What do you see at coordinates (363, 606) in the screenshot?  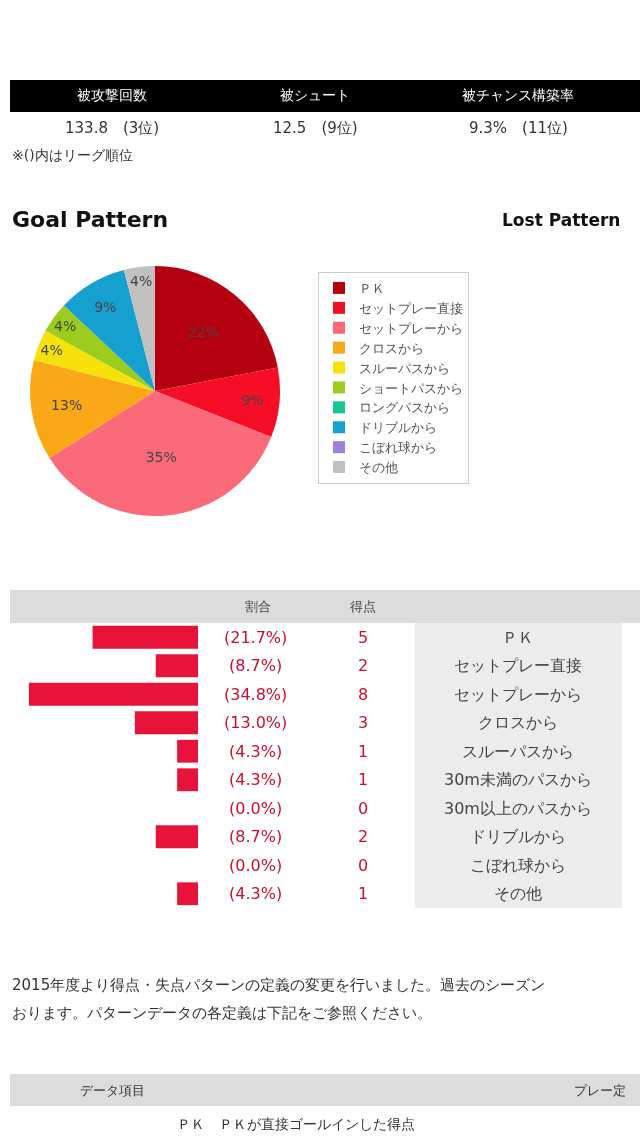 I see `text: 得点` at bounding box center [363, 606].